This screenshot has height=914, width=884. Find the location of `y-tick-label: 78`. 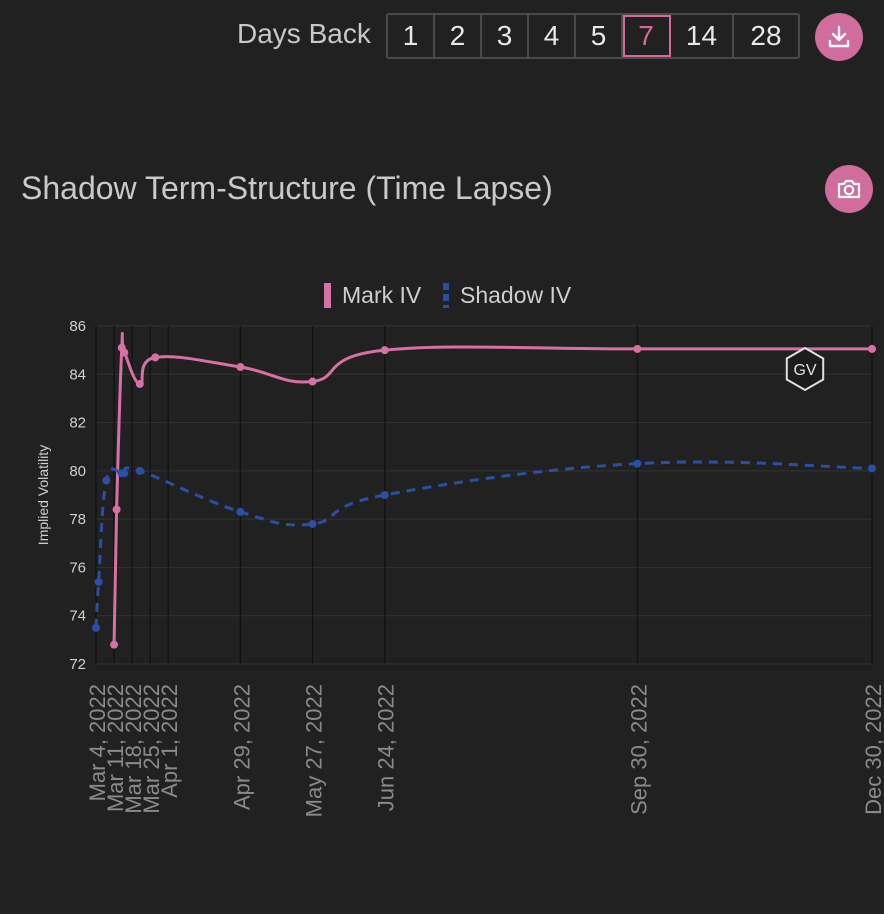

y-tick-label: 78 is located at coordinates (77, 519).